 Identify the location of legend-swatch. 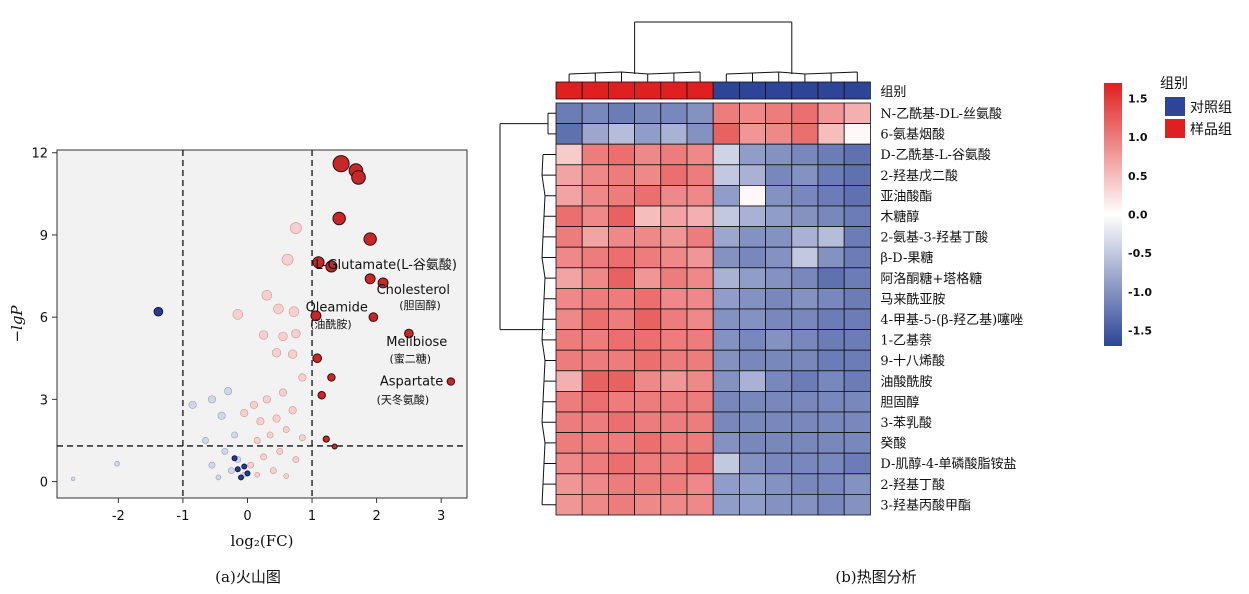
(1175, 106).